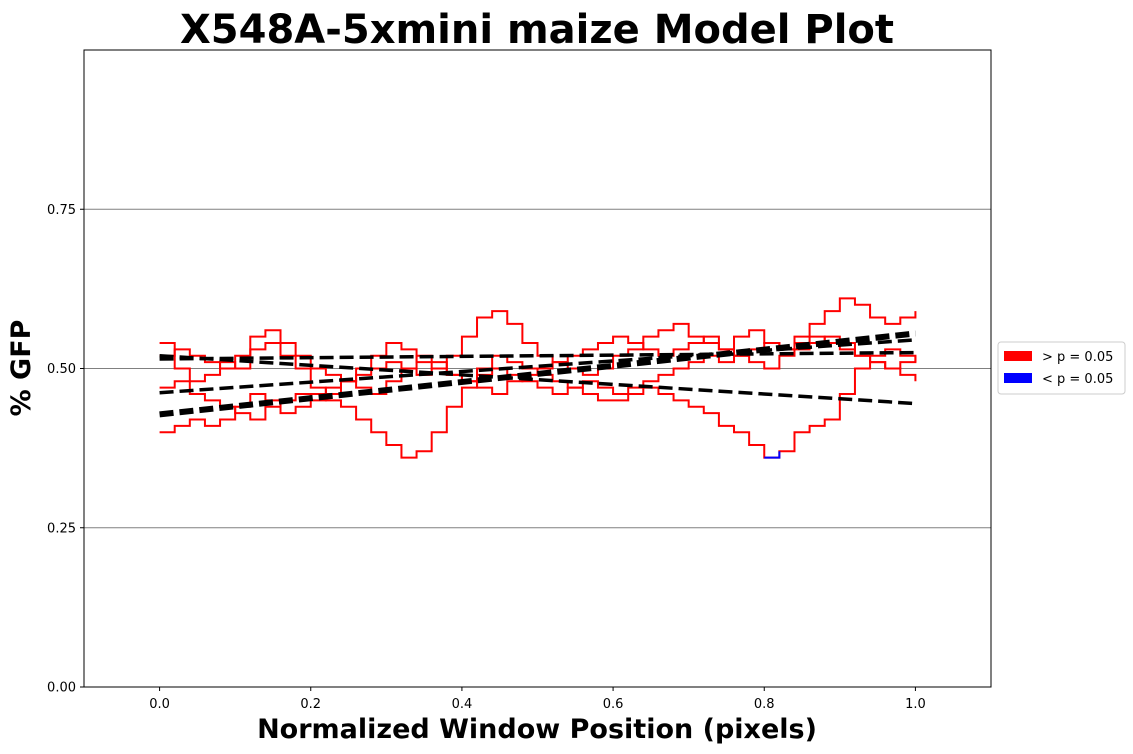  Describe the element at coordinates (1077, 379) in the screenshot. I see `legend-label-significant: < p = 0.05` at that location.